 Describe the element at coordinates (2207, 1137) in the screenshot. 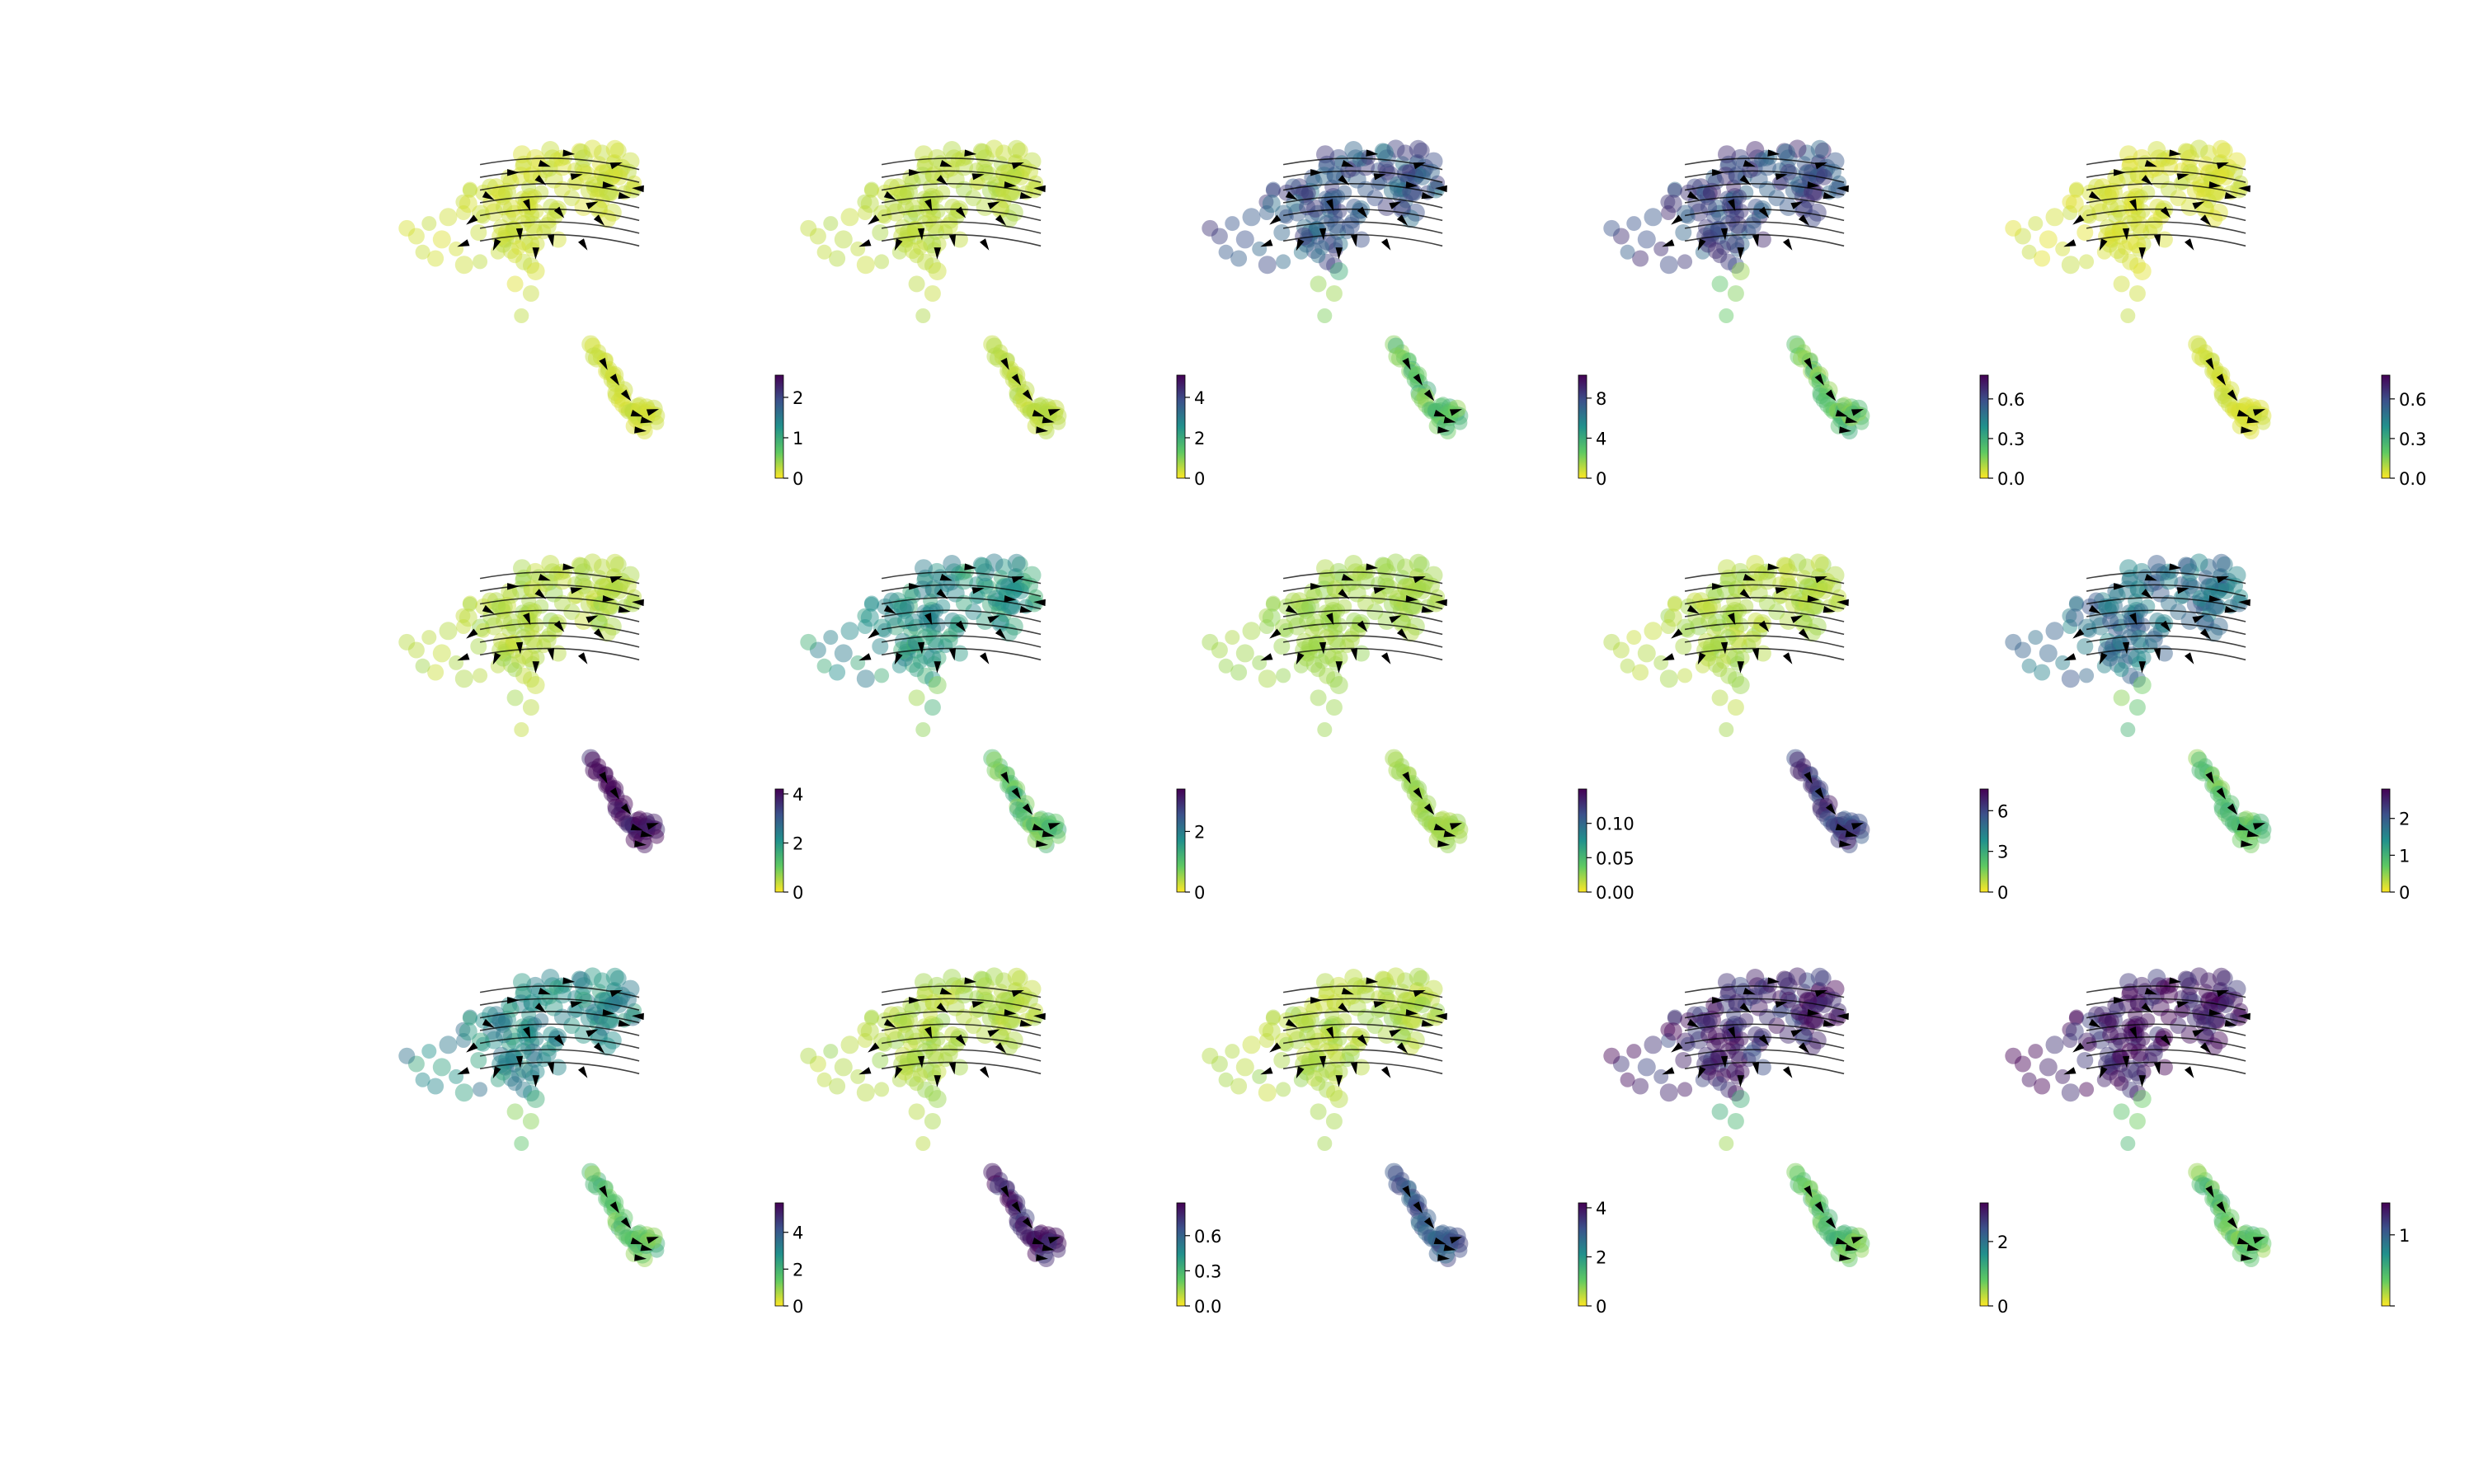

I see `panel-r3c5: 1` at that location.